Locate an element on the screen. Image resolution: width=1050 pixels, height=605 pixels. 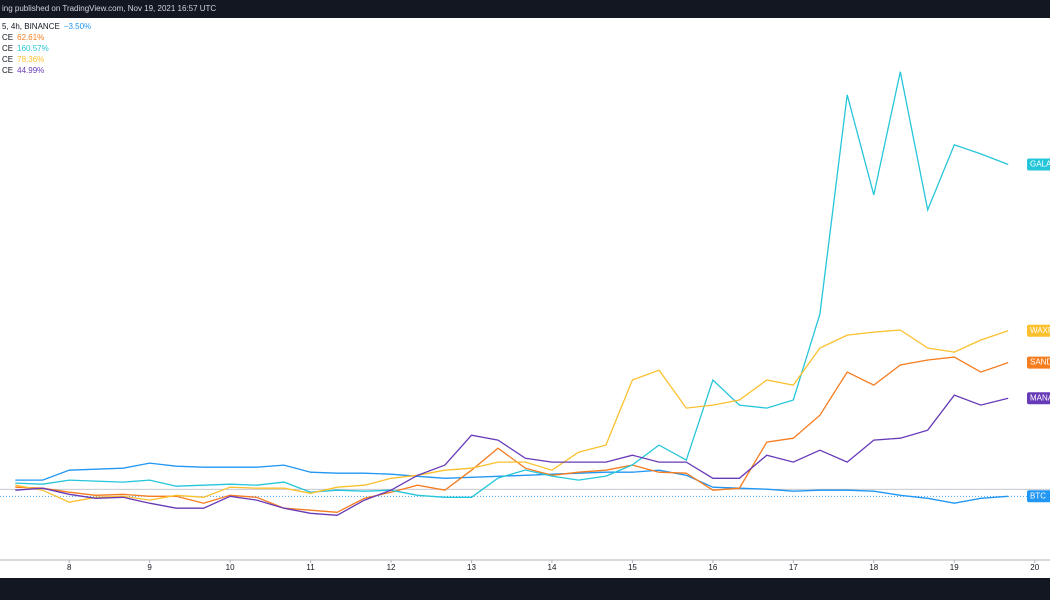
x-tick-label: 17 is located at coordinates (793, 567).